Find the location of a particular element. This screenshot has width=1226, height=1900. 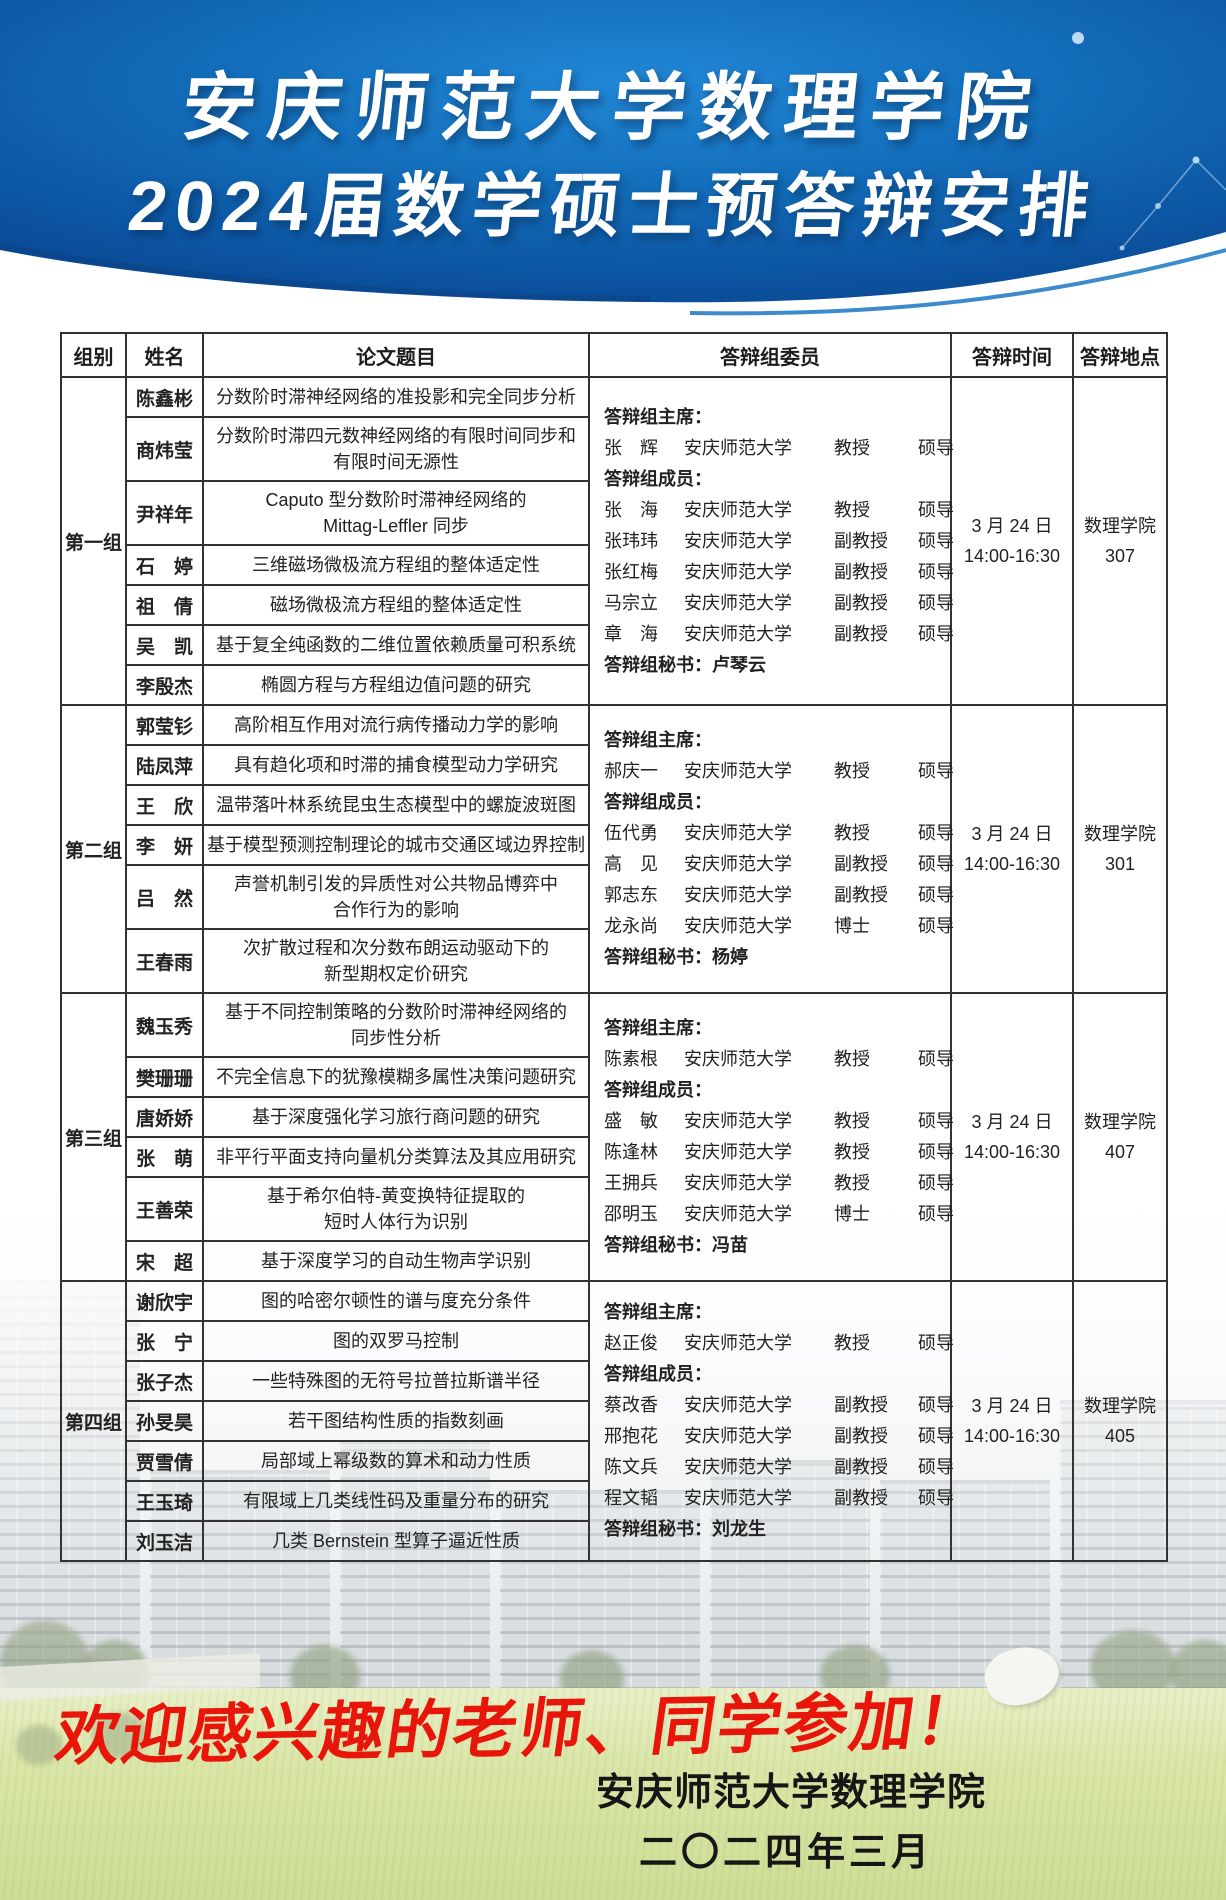

member-name: 郭志东 is located at coordinates (631, 895).